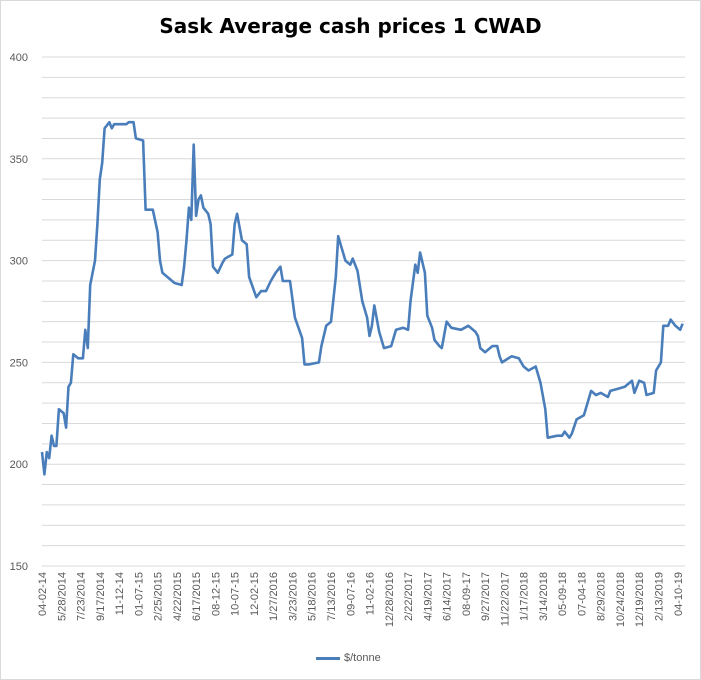 Image resolution: width=701 pixels, height=680 pixels. Describe the element at coordinates (660, 596) in the screenshot. I see `x-tick-label: 2/13/2019` at that location.